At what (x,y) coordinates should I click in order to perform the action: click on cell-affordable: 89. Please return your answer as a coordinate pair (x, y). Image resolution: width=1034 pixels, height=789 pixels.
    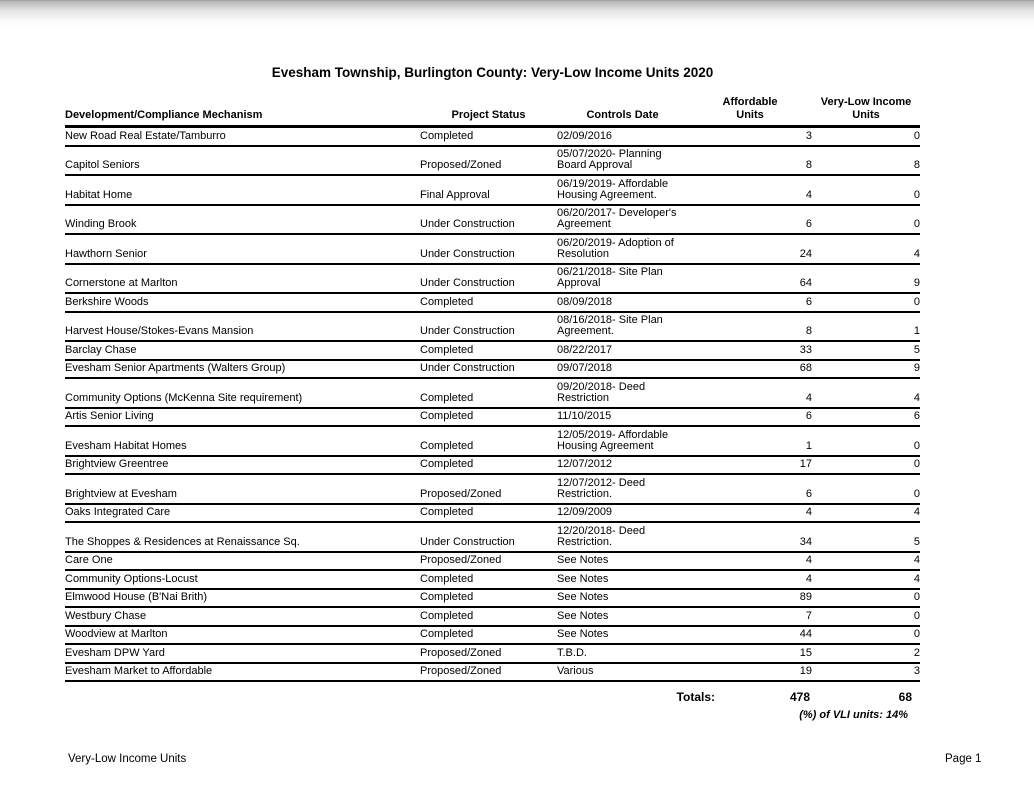
    Looking at the image, I should click on (750, 598).